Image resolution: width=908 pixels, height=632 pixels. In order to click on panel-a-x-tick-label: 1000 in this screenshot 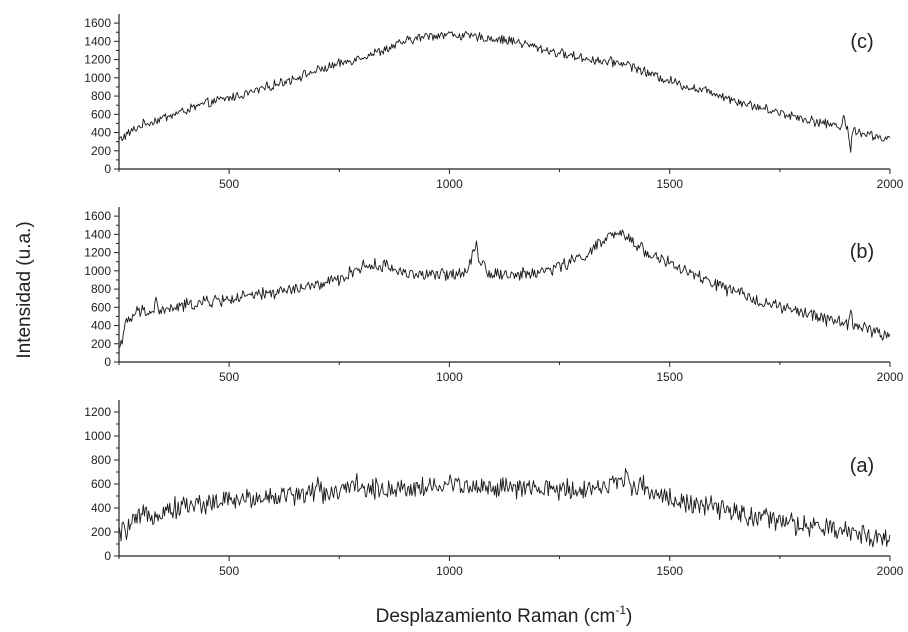, I will do `click(449, 571)`.